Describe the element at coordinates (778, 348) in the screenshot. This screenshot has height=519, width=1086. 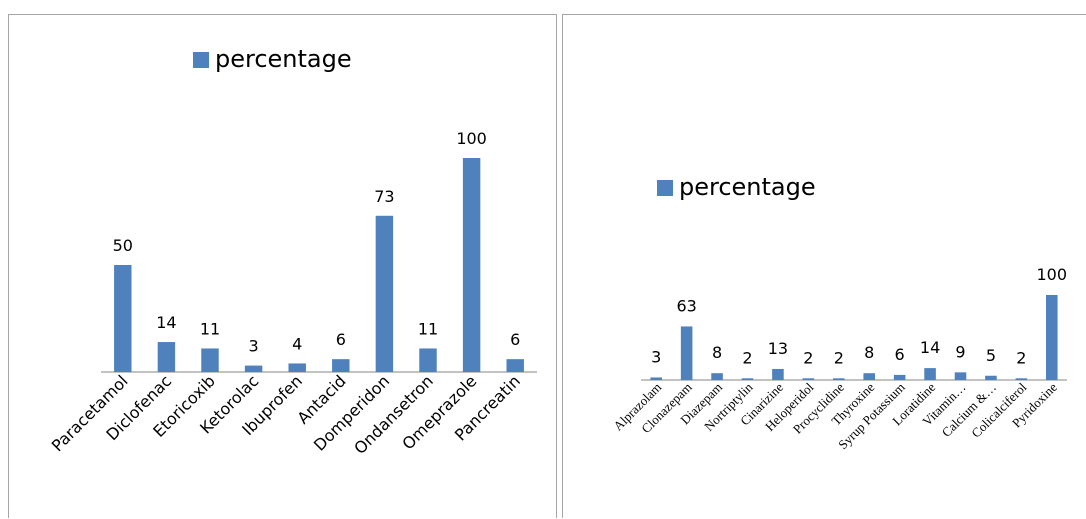
I see `data-label: 13` at that location.